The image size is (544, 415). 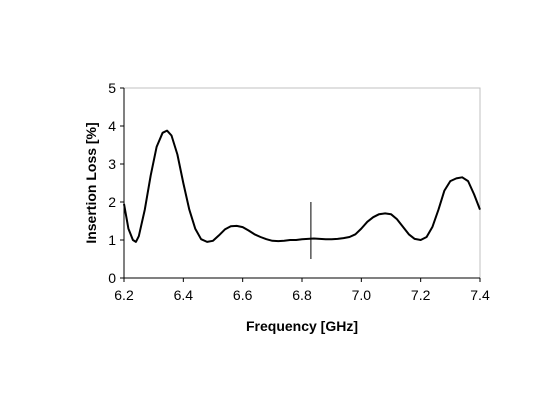 What do you see at coordinates (302, 295) in the screenshot?
I see `x-tick-label: 6.8` at bounding box center [302, 295].